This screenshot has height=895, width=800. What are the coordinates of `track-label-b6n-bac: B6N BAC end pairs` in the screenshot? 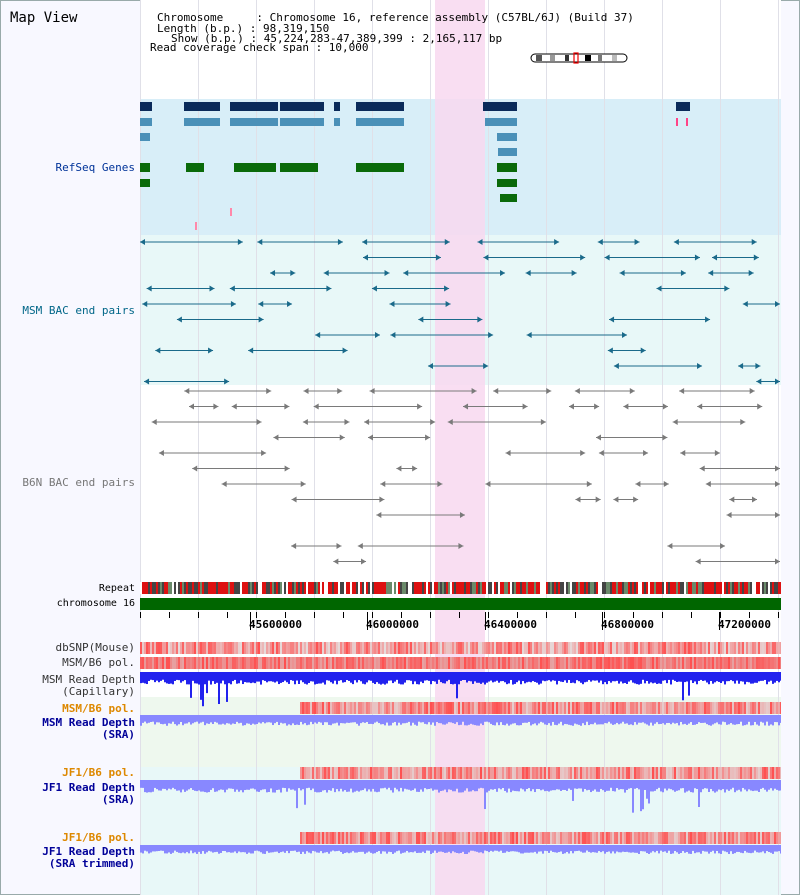 It's located at (78, 482).